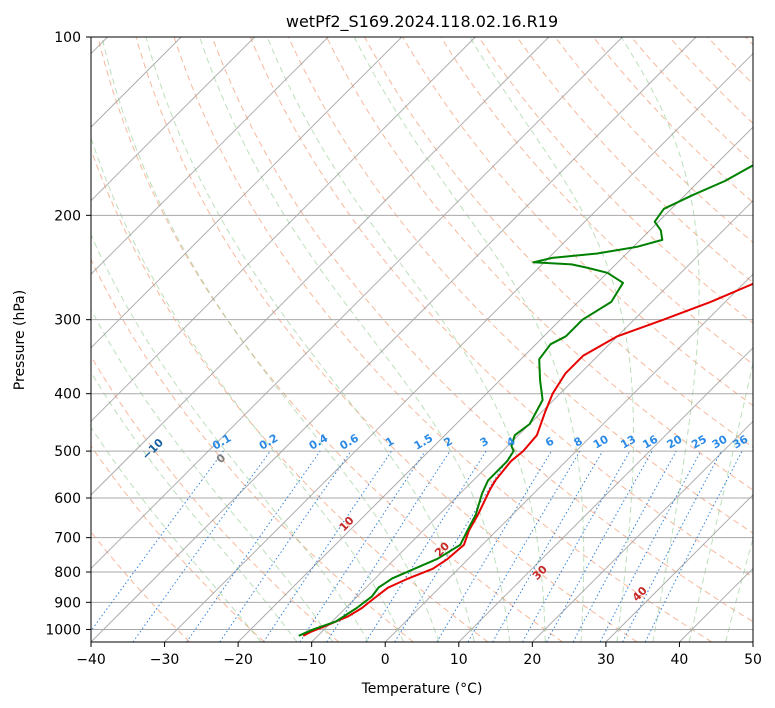 The image size is (775, 708). Describe the element at coordinates (422, 22) in the screenshot. I see `chart-title: wetPf2_S169.2024.118.02.16.R19` at that location.